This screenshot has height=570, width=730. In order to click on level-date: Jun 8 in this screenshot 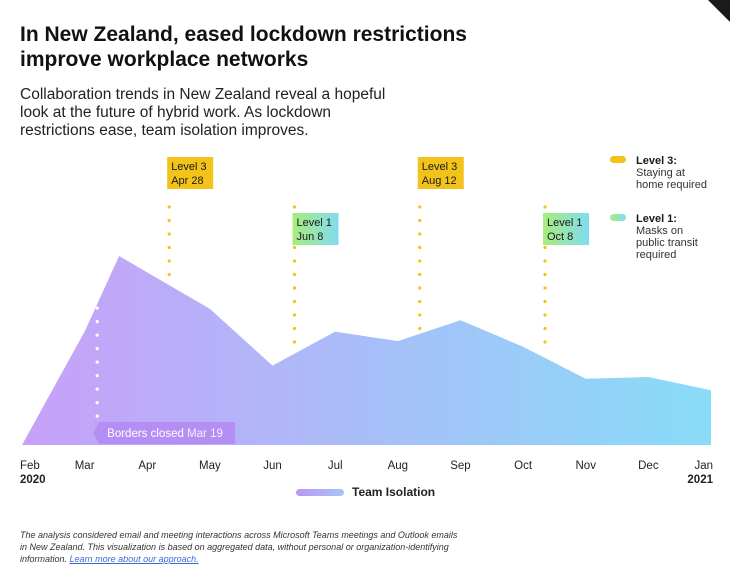, I will do `click(309, 237)`.